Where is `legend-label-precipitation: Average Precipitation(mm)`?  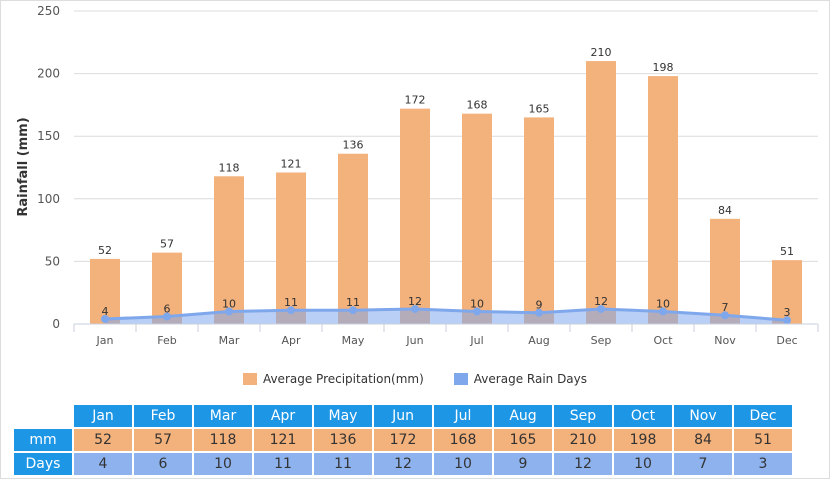 legend-label-precipitation: Average Precipitation(mm) is located at coordinates (343, 379).